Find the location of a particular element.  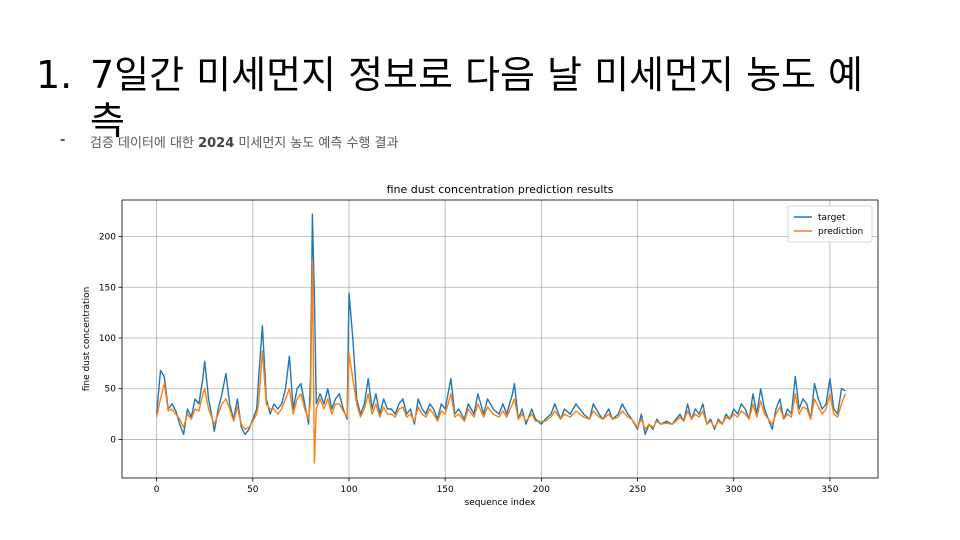

chart-legend: target prediction is located at coordinates (830, 224).